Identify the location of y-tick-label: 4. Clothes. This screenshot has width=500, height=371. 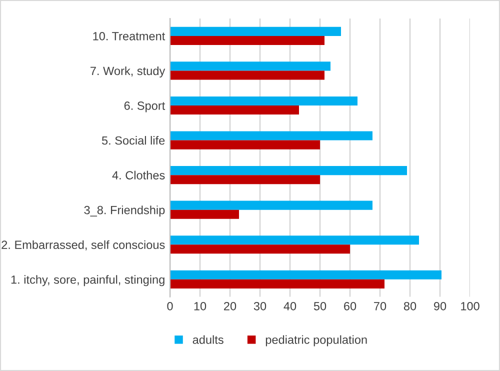
(138, 175).